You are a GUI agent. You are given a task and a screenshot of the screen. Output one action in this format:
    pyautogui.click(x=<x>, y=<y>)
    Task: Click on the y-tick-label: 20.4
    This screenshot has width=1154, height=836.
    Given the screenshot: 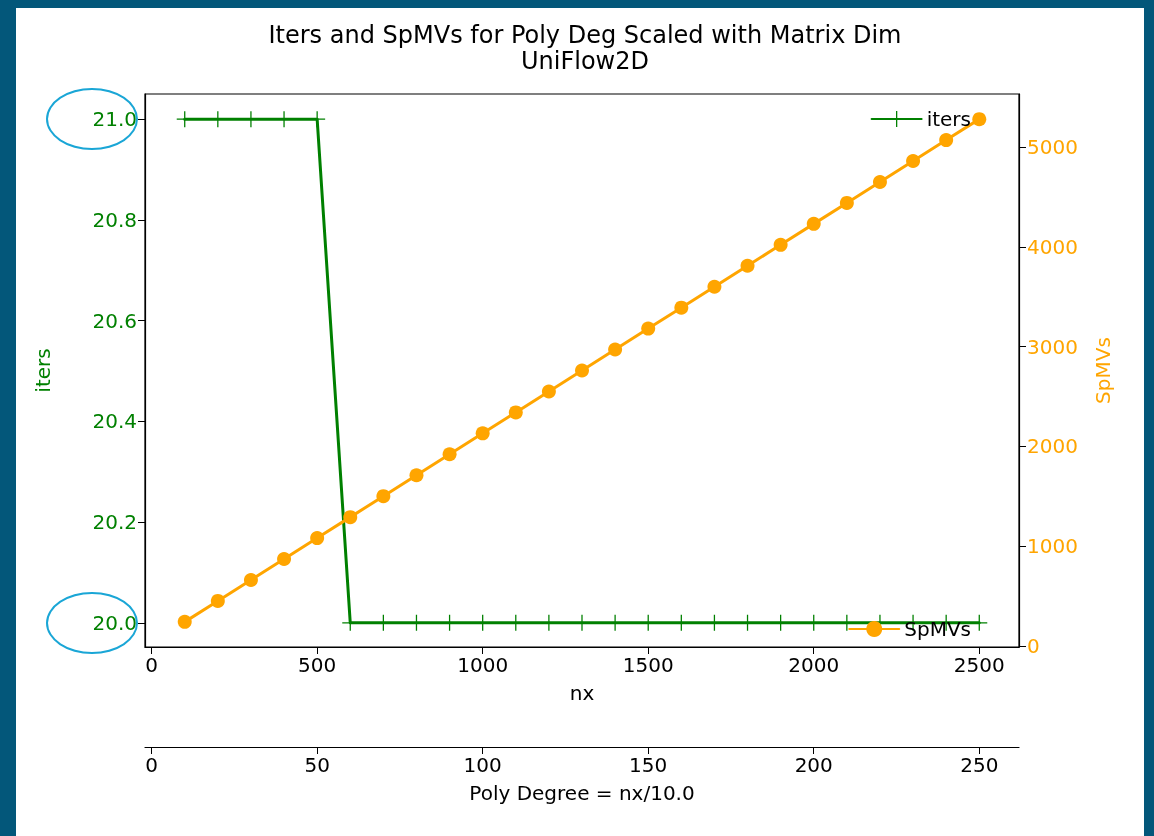 What is the action you would take?
    pyautogui.click(x=114, y=421)
    